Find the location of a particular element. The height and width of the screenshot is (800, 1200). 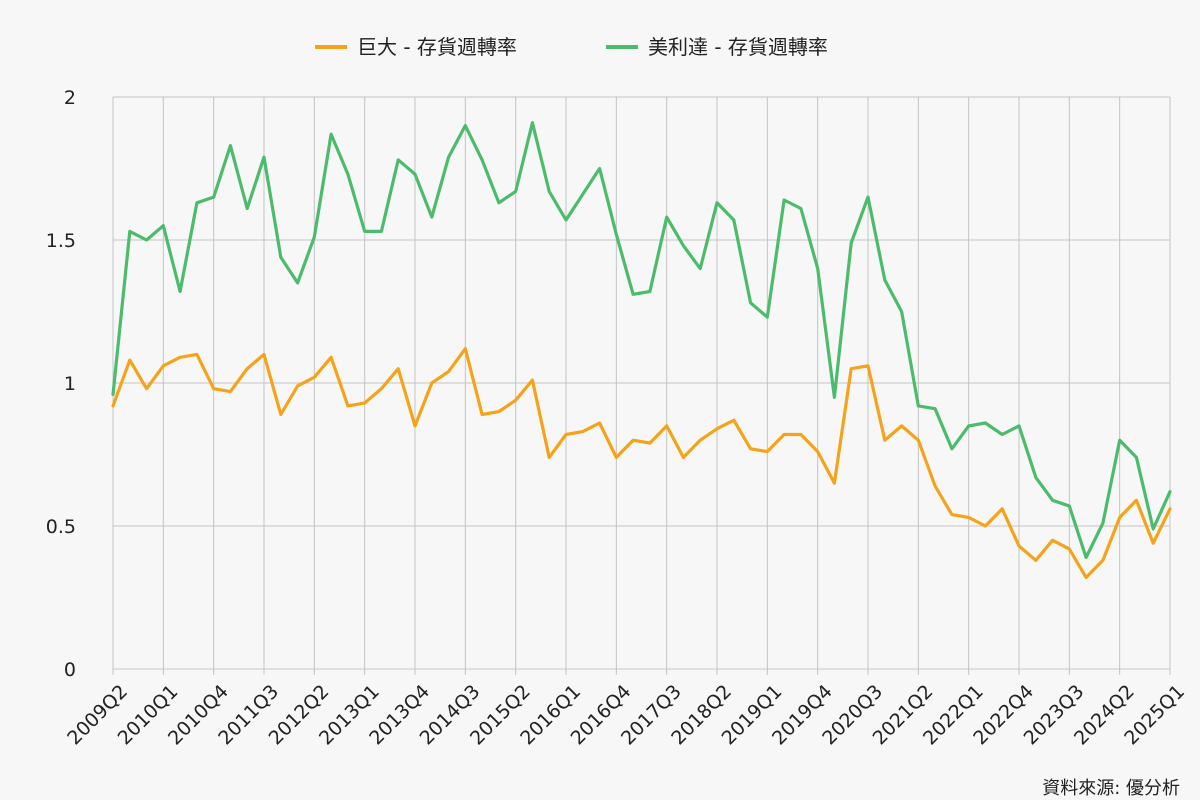

y-tick-label: 1.5 is located at coordinates (61, 241).